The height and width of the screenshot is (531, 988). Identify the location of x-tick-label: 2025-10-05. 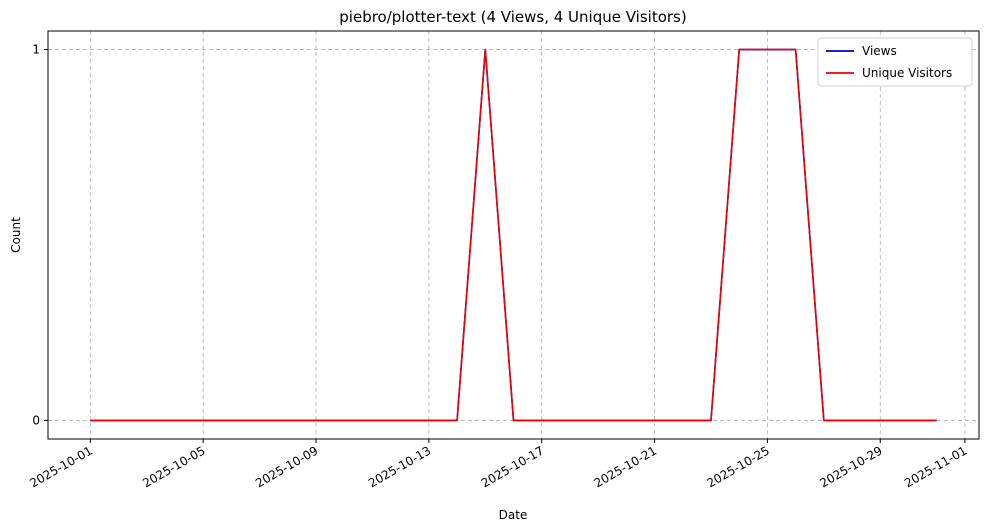
(173, 466).